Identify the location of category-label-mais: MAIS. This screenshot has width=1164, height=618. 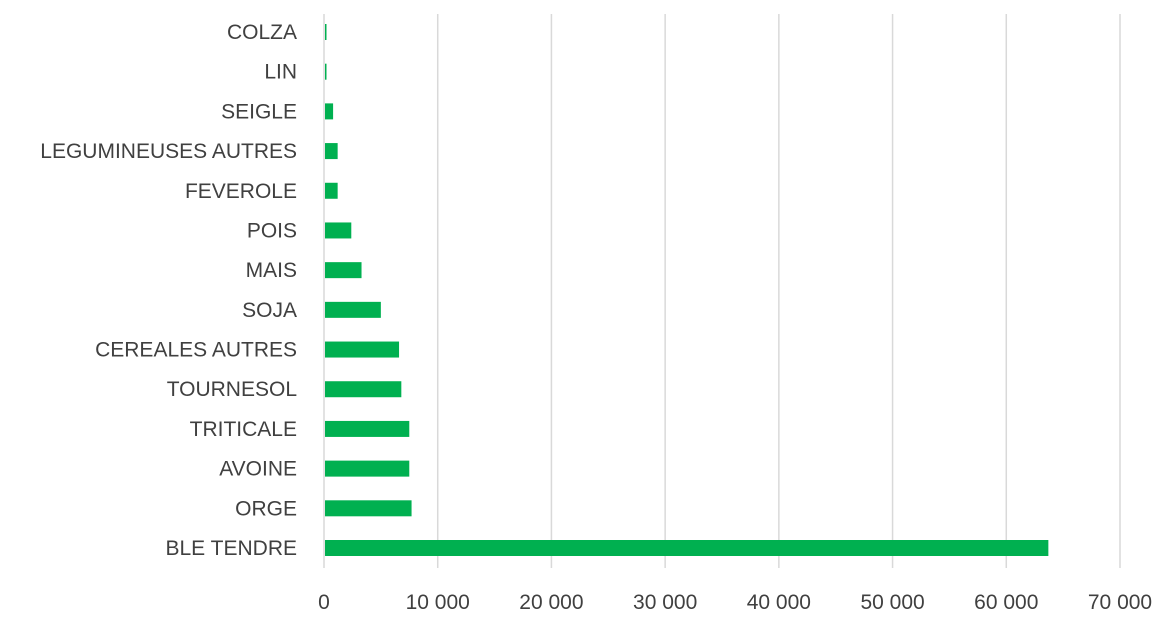
(271, 270).